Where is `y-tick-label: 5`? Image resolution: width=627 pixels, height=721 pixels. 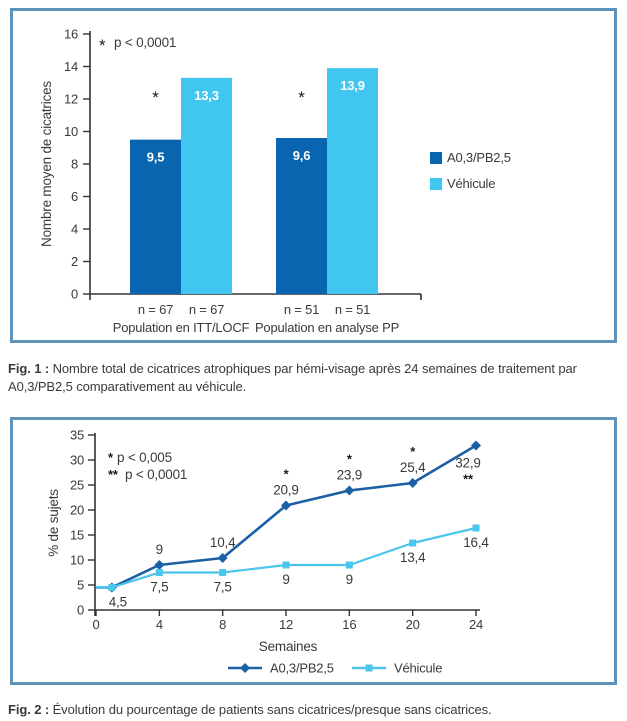 y-tick-label: 5 is located at coordinates (80, 585).